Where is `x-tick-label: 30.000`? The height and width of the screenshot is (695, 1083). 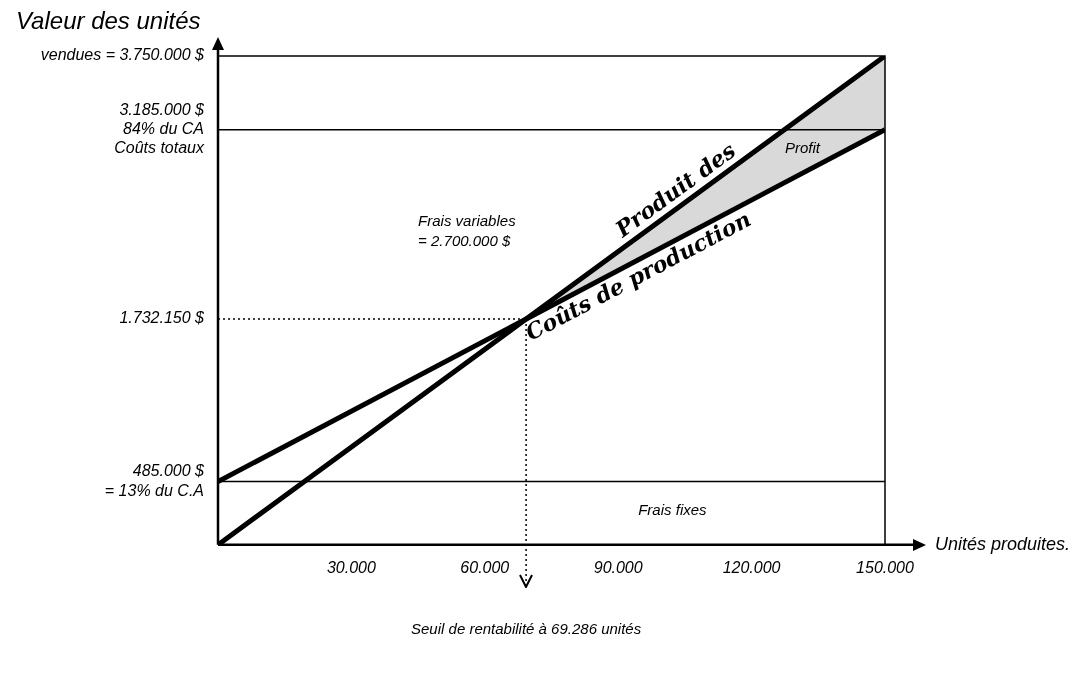 x-tick-label: 30.000 is located at coordinates (351, 567).